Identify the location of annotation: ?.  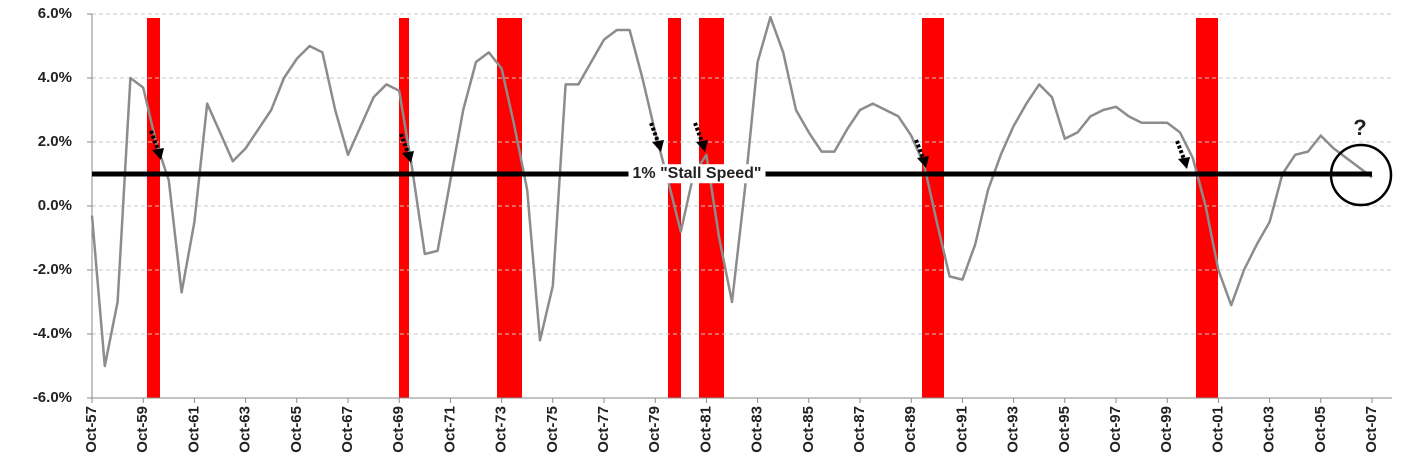
(1359, 127).